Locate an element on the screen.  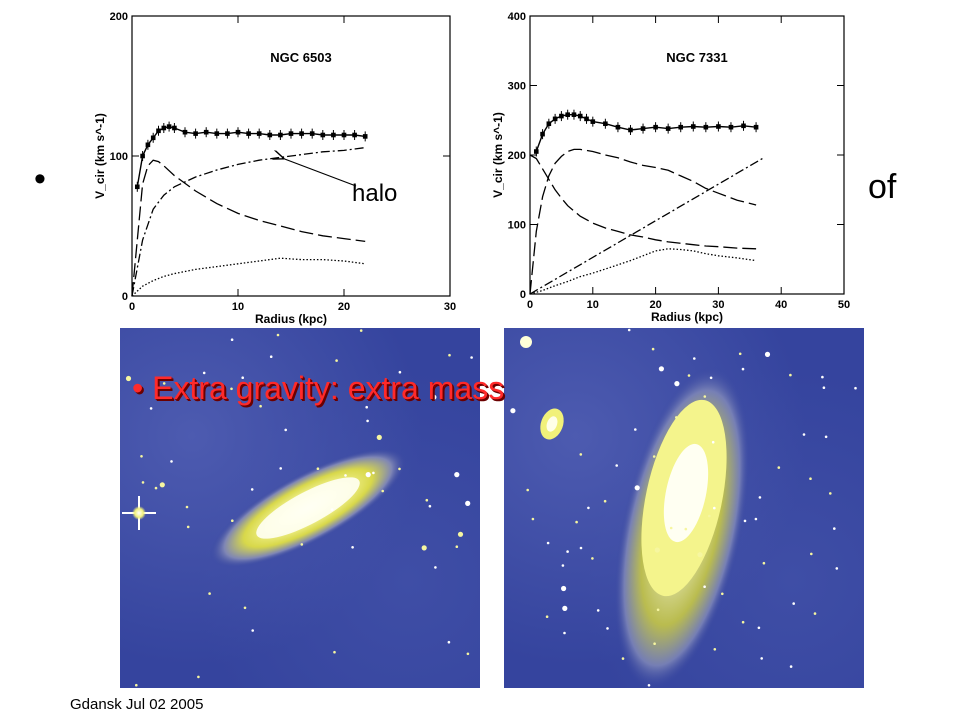
y-axis-label: V_cir (km s^-1) is located at coordinates (100, 156).